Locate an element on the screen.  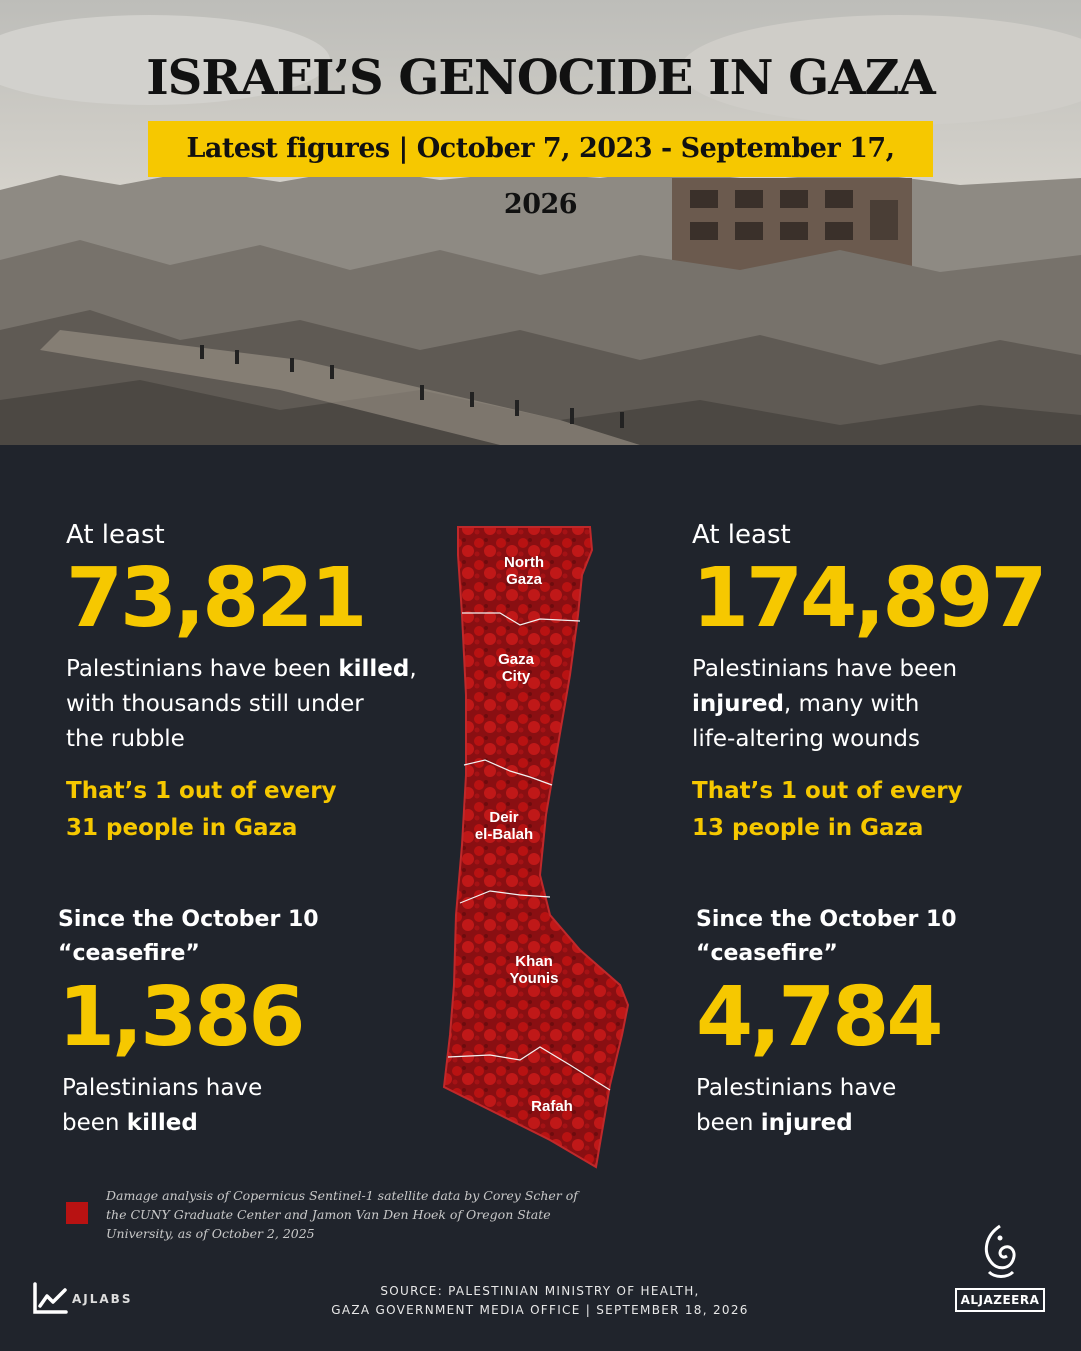
aljazeera-wordmark: ALJAZEERA is located at coordinates (1000, 1300).